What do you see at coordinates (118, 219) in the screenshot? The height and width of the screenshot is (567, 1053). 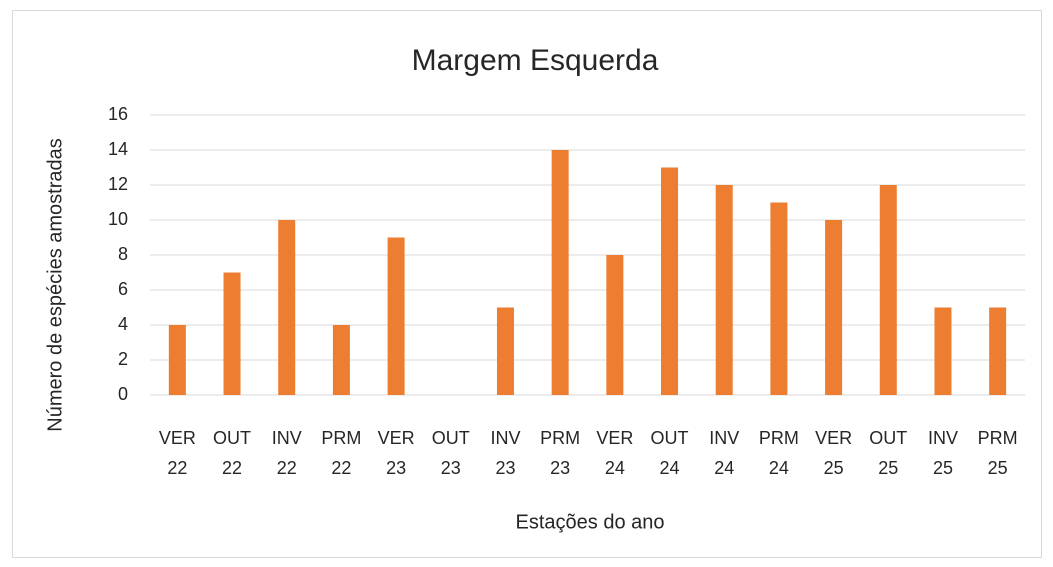 I see `y-tick-label: 10` at bounding box center [118, 219].